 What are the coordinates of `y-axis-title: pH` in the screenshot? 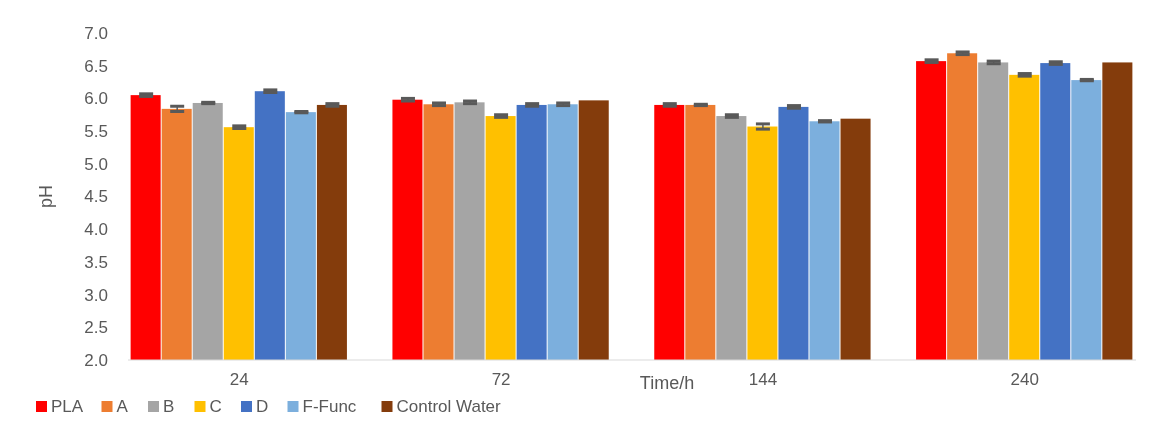 It's located at (46, 196).